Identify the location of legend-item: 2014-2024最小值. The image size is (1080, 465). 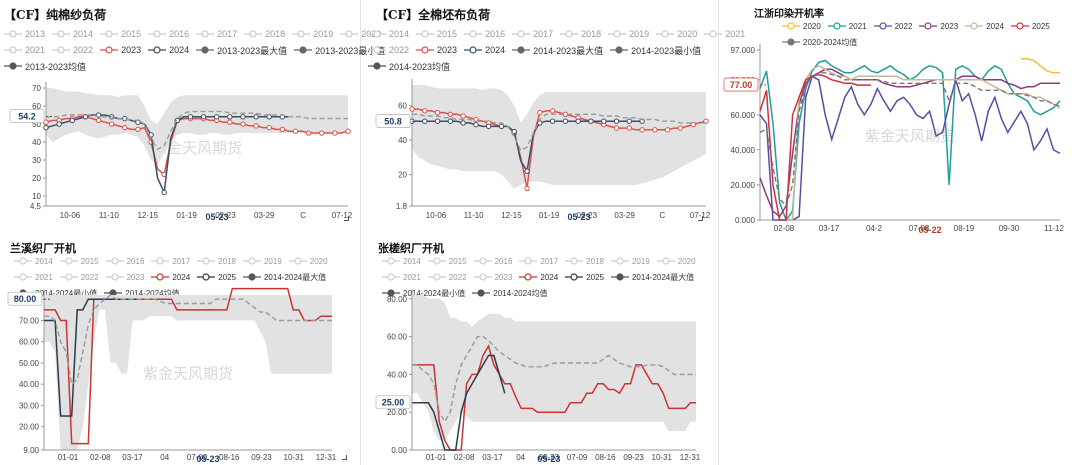
(423, 293).